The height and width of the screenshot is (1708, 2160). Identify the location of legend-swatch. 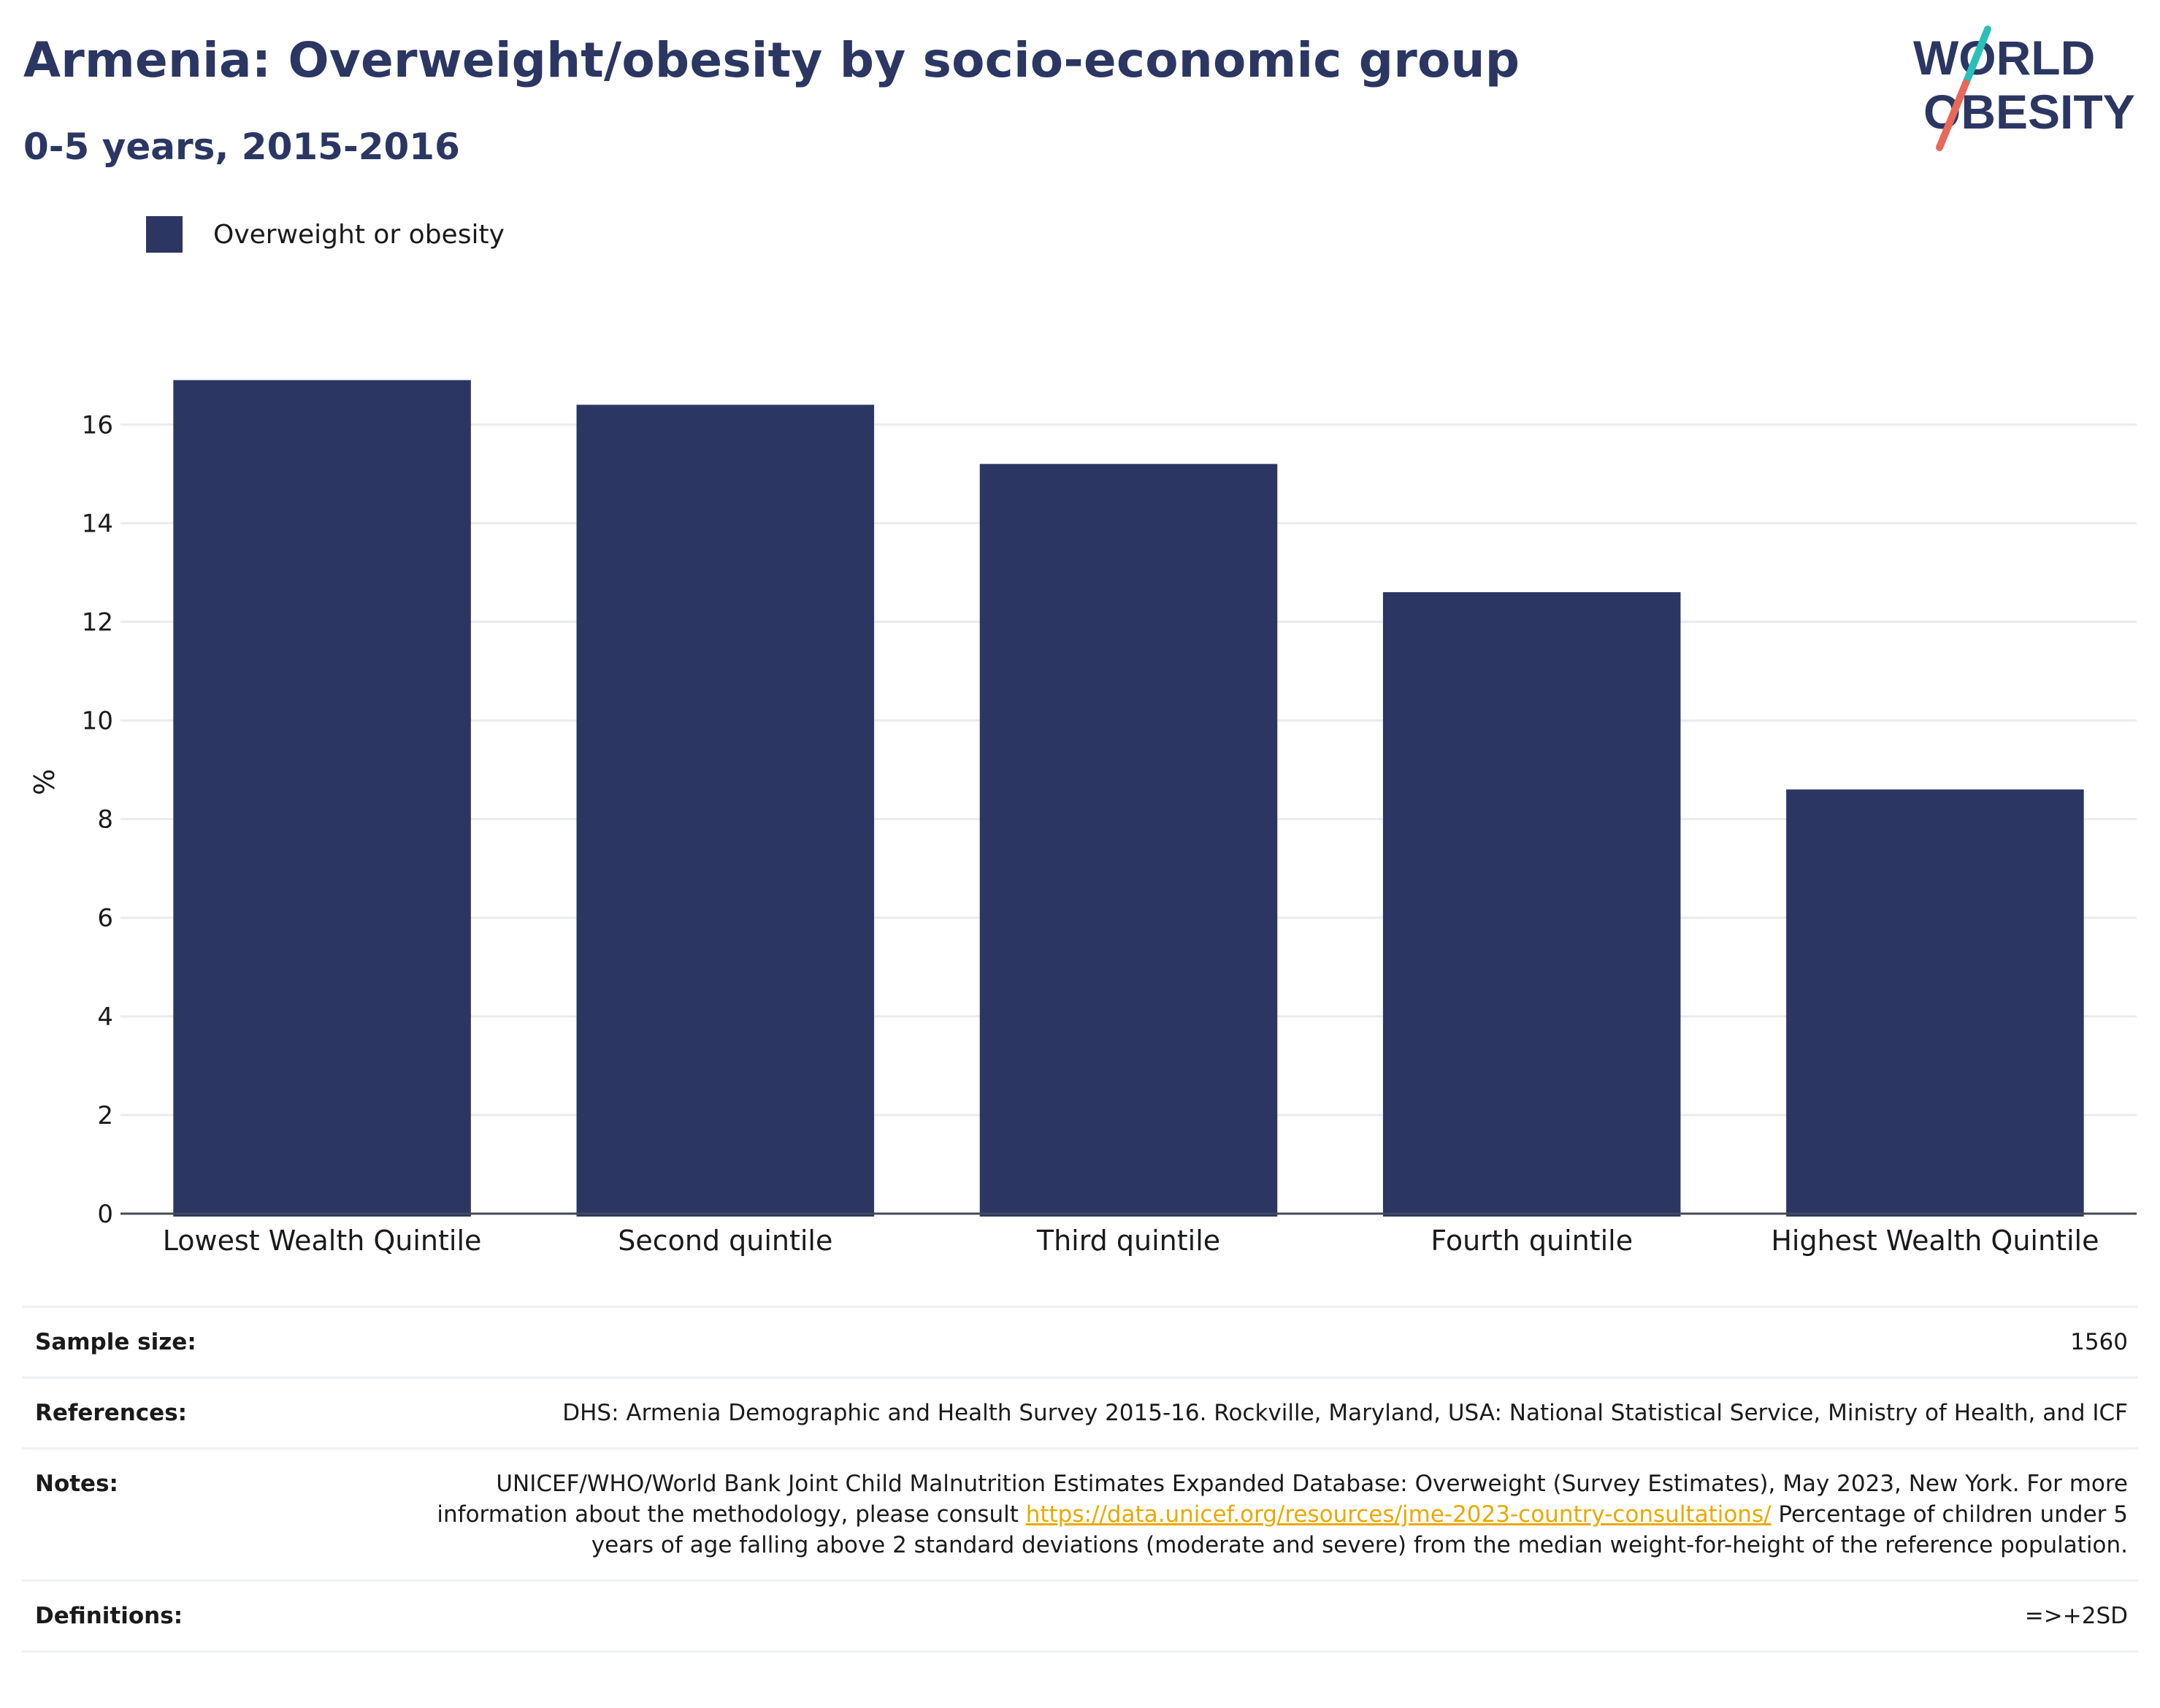
(164, 234).